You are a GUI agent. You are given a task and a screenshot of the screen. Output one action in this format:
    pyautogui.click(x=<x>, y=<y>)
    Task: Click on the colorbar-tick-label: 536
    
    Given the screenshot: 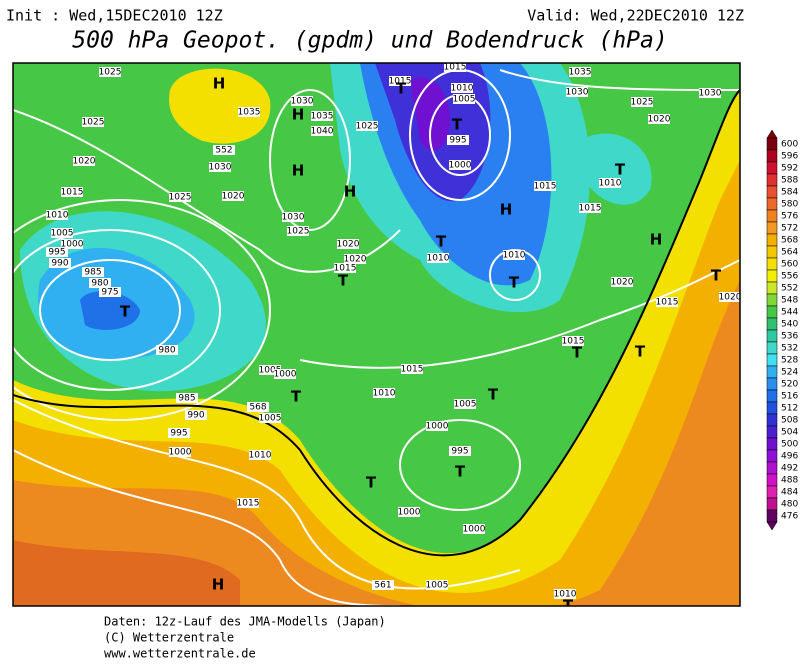 What is the action you would take?
    pyautogui.click(x=789, y=337)
    